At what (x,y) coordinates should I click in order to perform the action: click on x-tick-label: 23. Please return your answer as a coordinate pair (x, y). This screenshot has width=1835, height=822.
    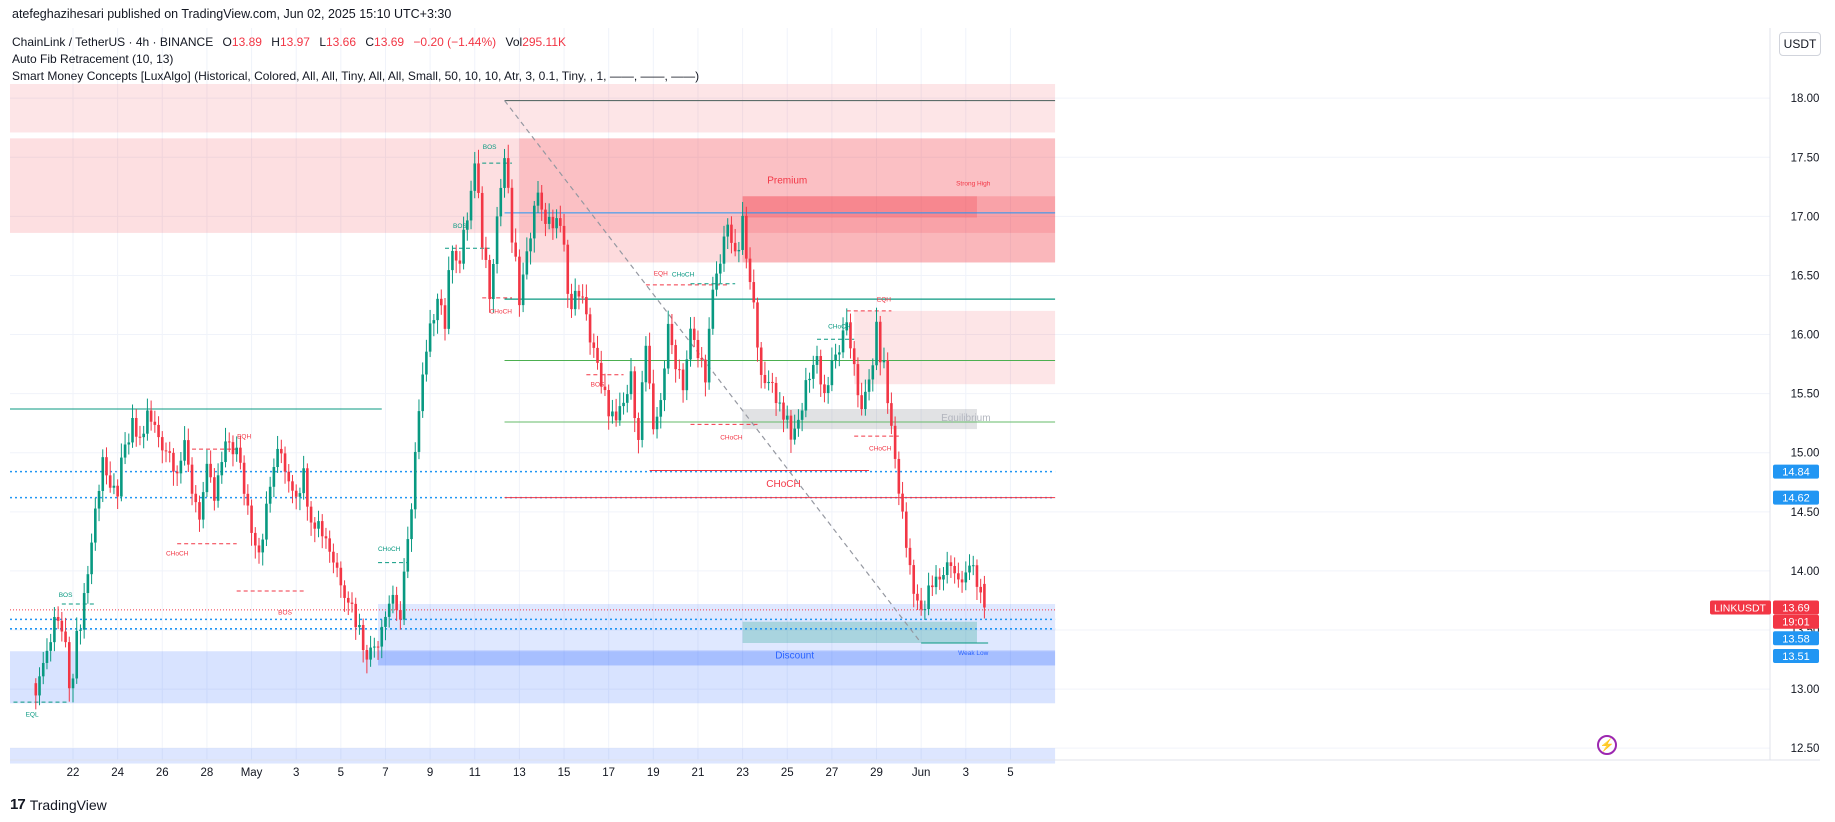
    Looking at the image, I should click on (742, 773).